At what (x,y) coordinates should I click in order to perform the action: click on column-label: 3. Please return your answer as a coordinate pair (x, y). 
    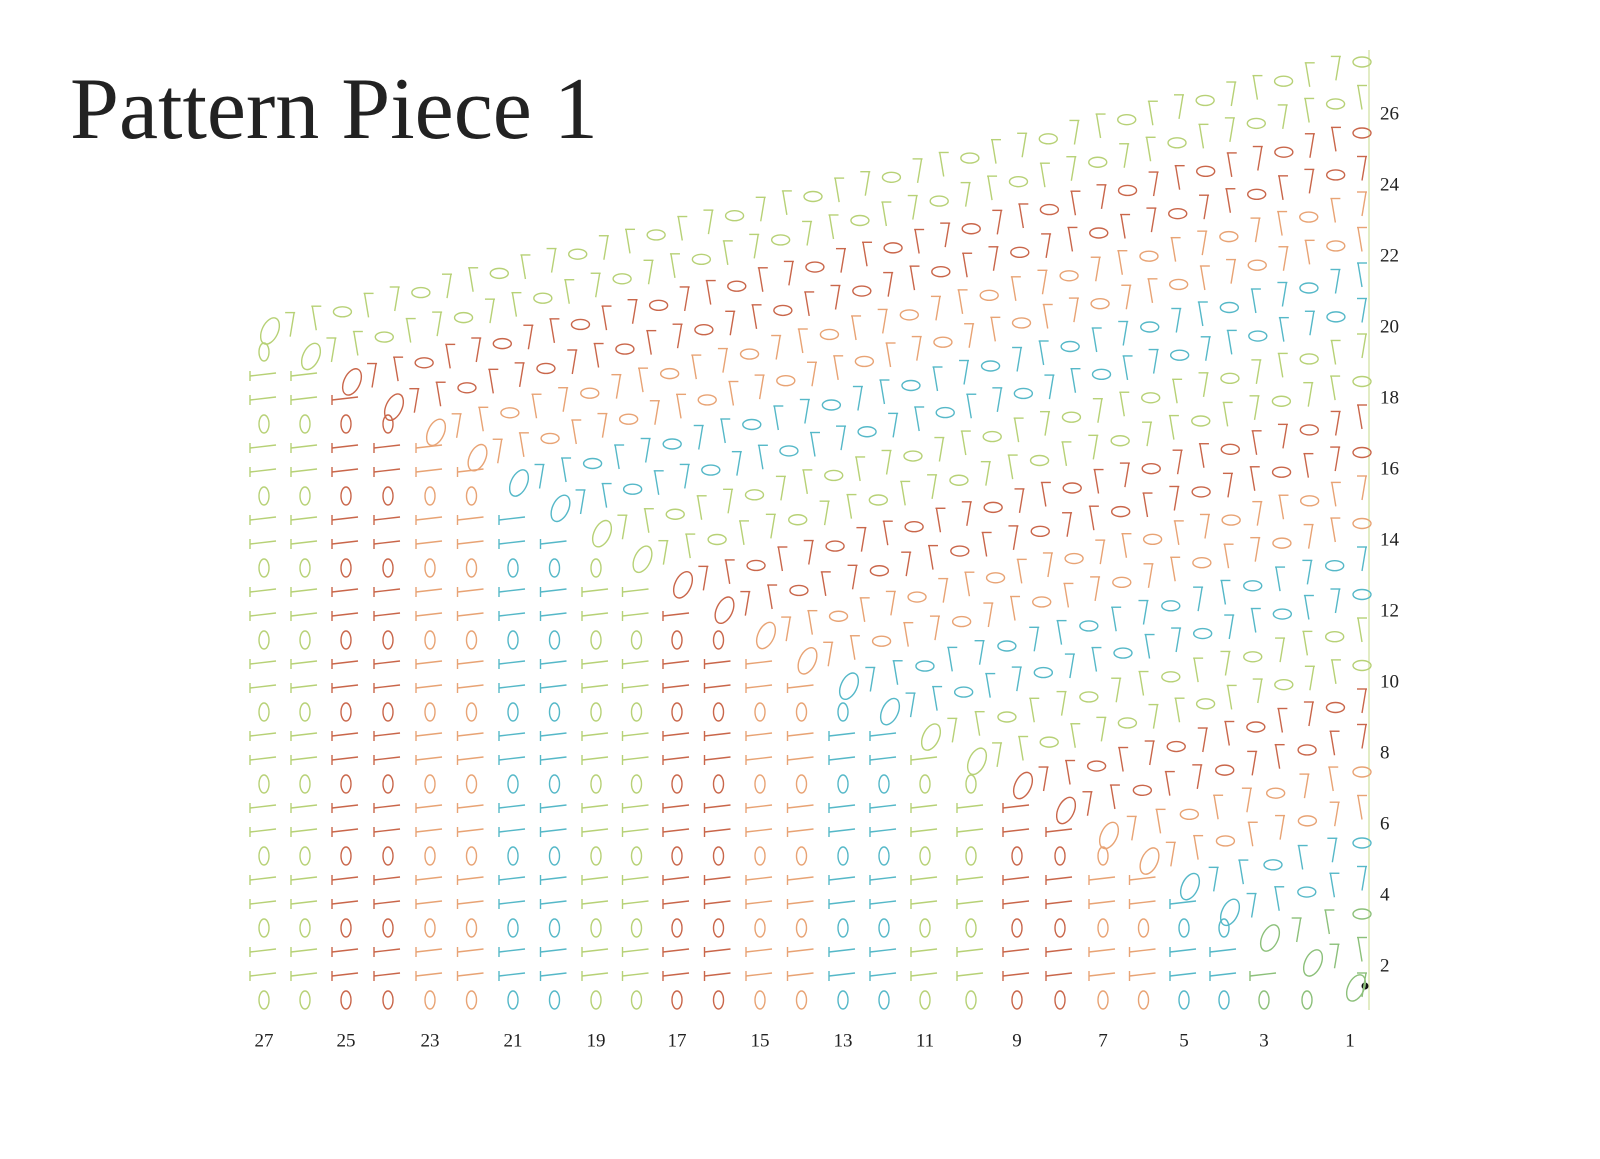
    Looking at the image, I should click on (1264, 1040).